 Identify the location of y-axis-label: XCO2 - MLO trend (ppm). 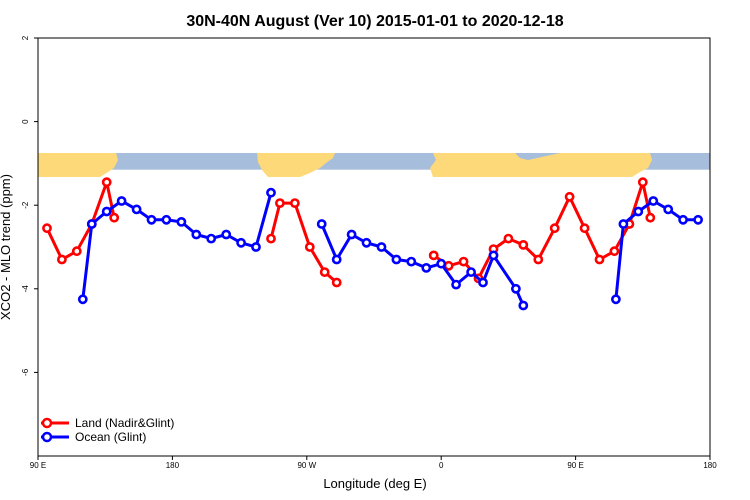
(6, 247).